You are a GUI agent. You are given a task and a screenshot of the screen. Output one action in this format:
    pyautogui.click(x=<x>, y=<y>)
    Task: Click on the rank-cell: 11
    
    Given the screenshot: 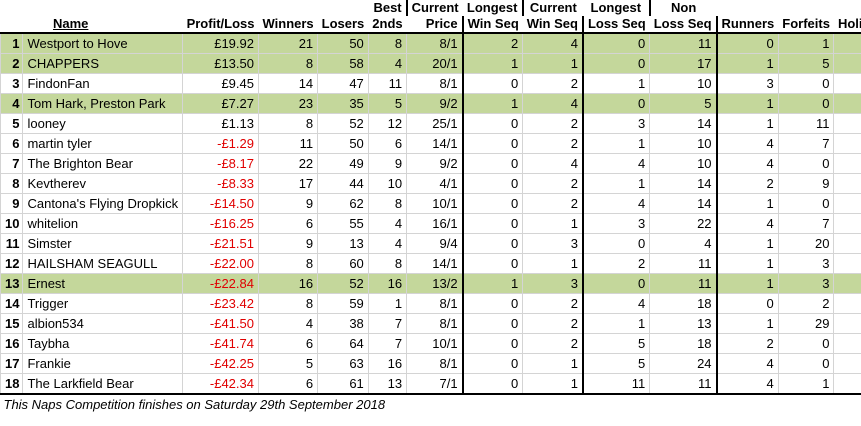 What is the action you would take?
    pyautogui.click(x=12, y=243)
    